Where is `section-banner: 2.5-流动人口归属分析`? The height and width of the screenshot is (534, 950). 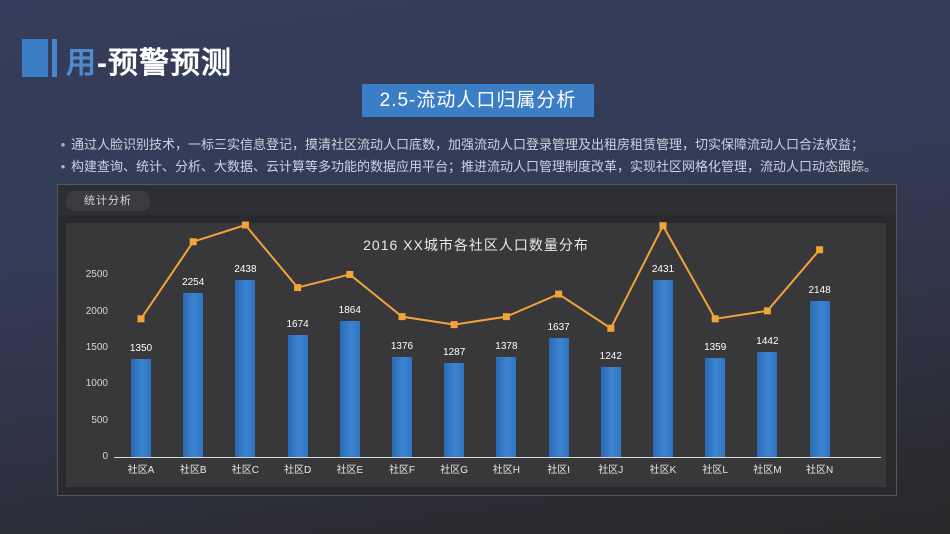
section-banner: 2.5-流动人口归属分析 is located at coordinates (478, 100).